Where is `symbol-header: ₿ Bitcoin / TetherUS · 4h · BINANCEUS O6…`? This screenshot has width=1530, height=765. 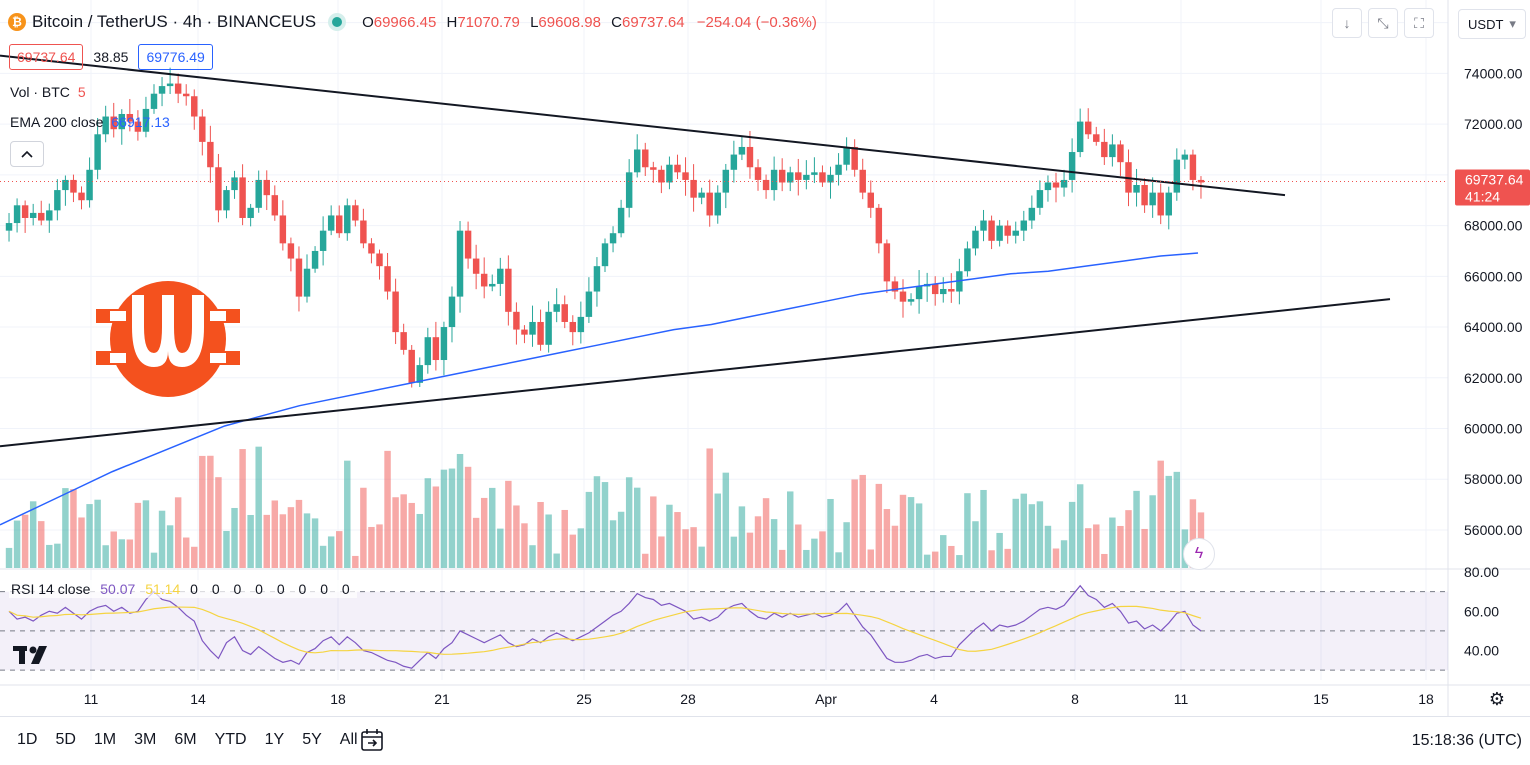 symbol-header: ₿ Bitcoin / TetherUS · 4h · BINANCEUS O6… is located at coordinates (412, 22).